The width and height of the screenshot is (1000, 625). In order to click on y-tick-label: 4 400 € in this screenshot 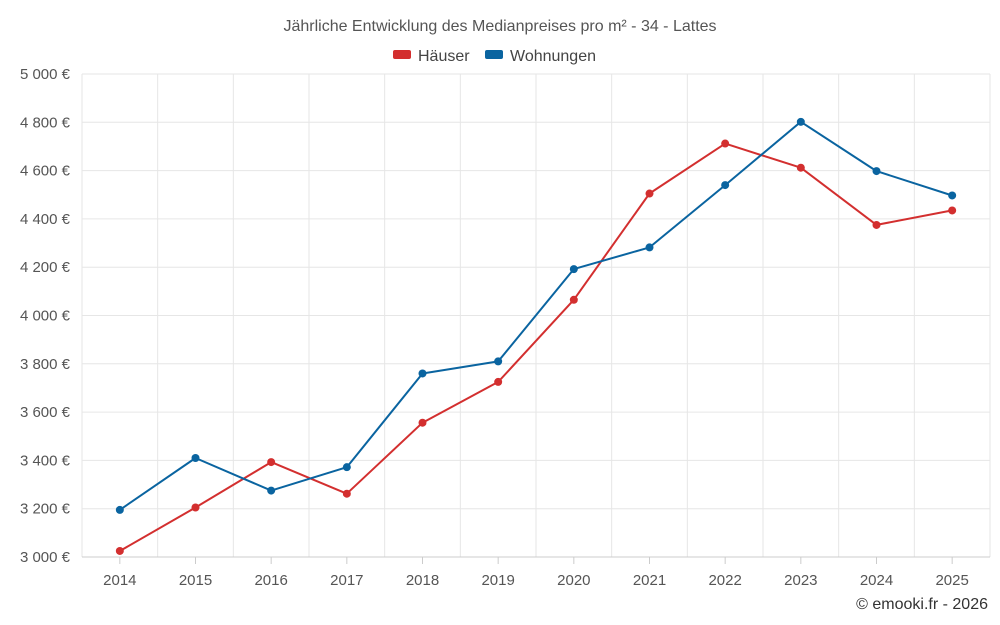, I will do `click(45, 219)`.